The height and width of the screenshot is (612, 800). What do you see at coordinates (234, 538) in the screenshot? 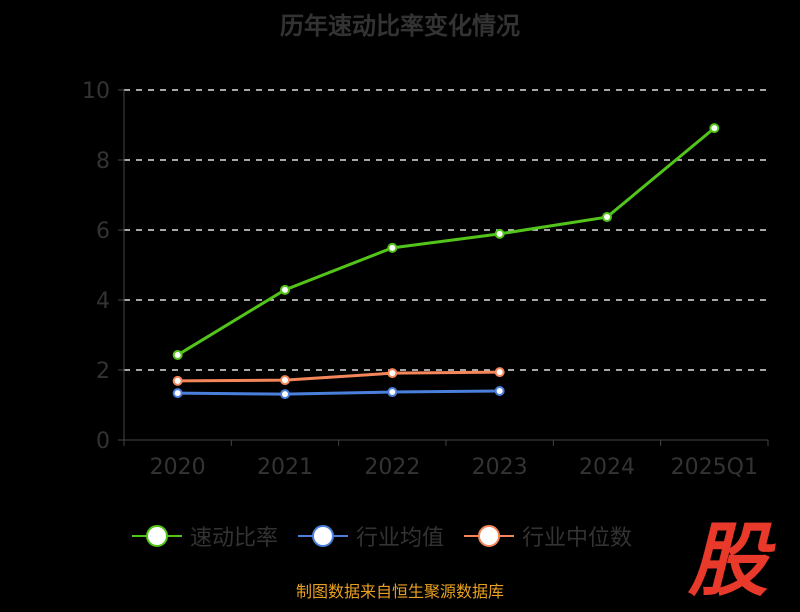
I see `legend-label-0: 速动比率` at bounding box center [234, 538].